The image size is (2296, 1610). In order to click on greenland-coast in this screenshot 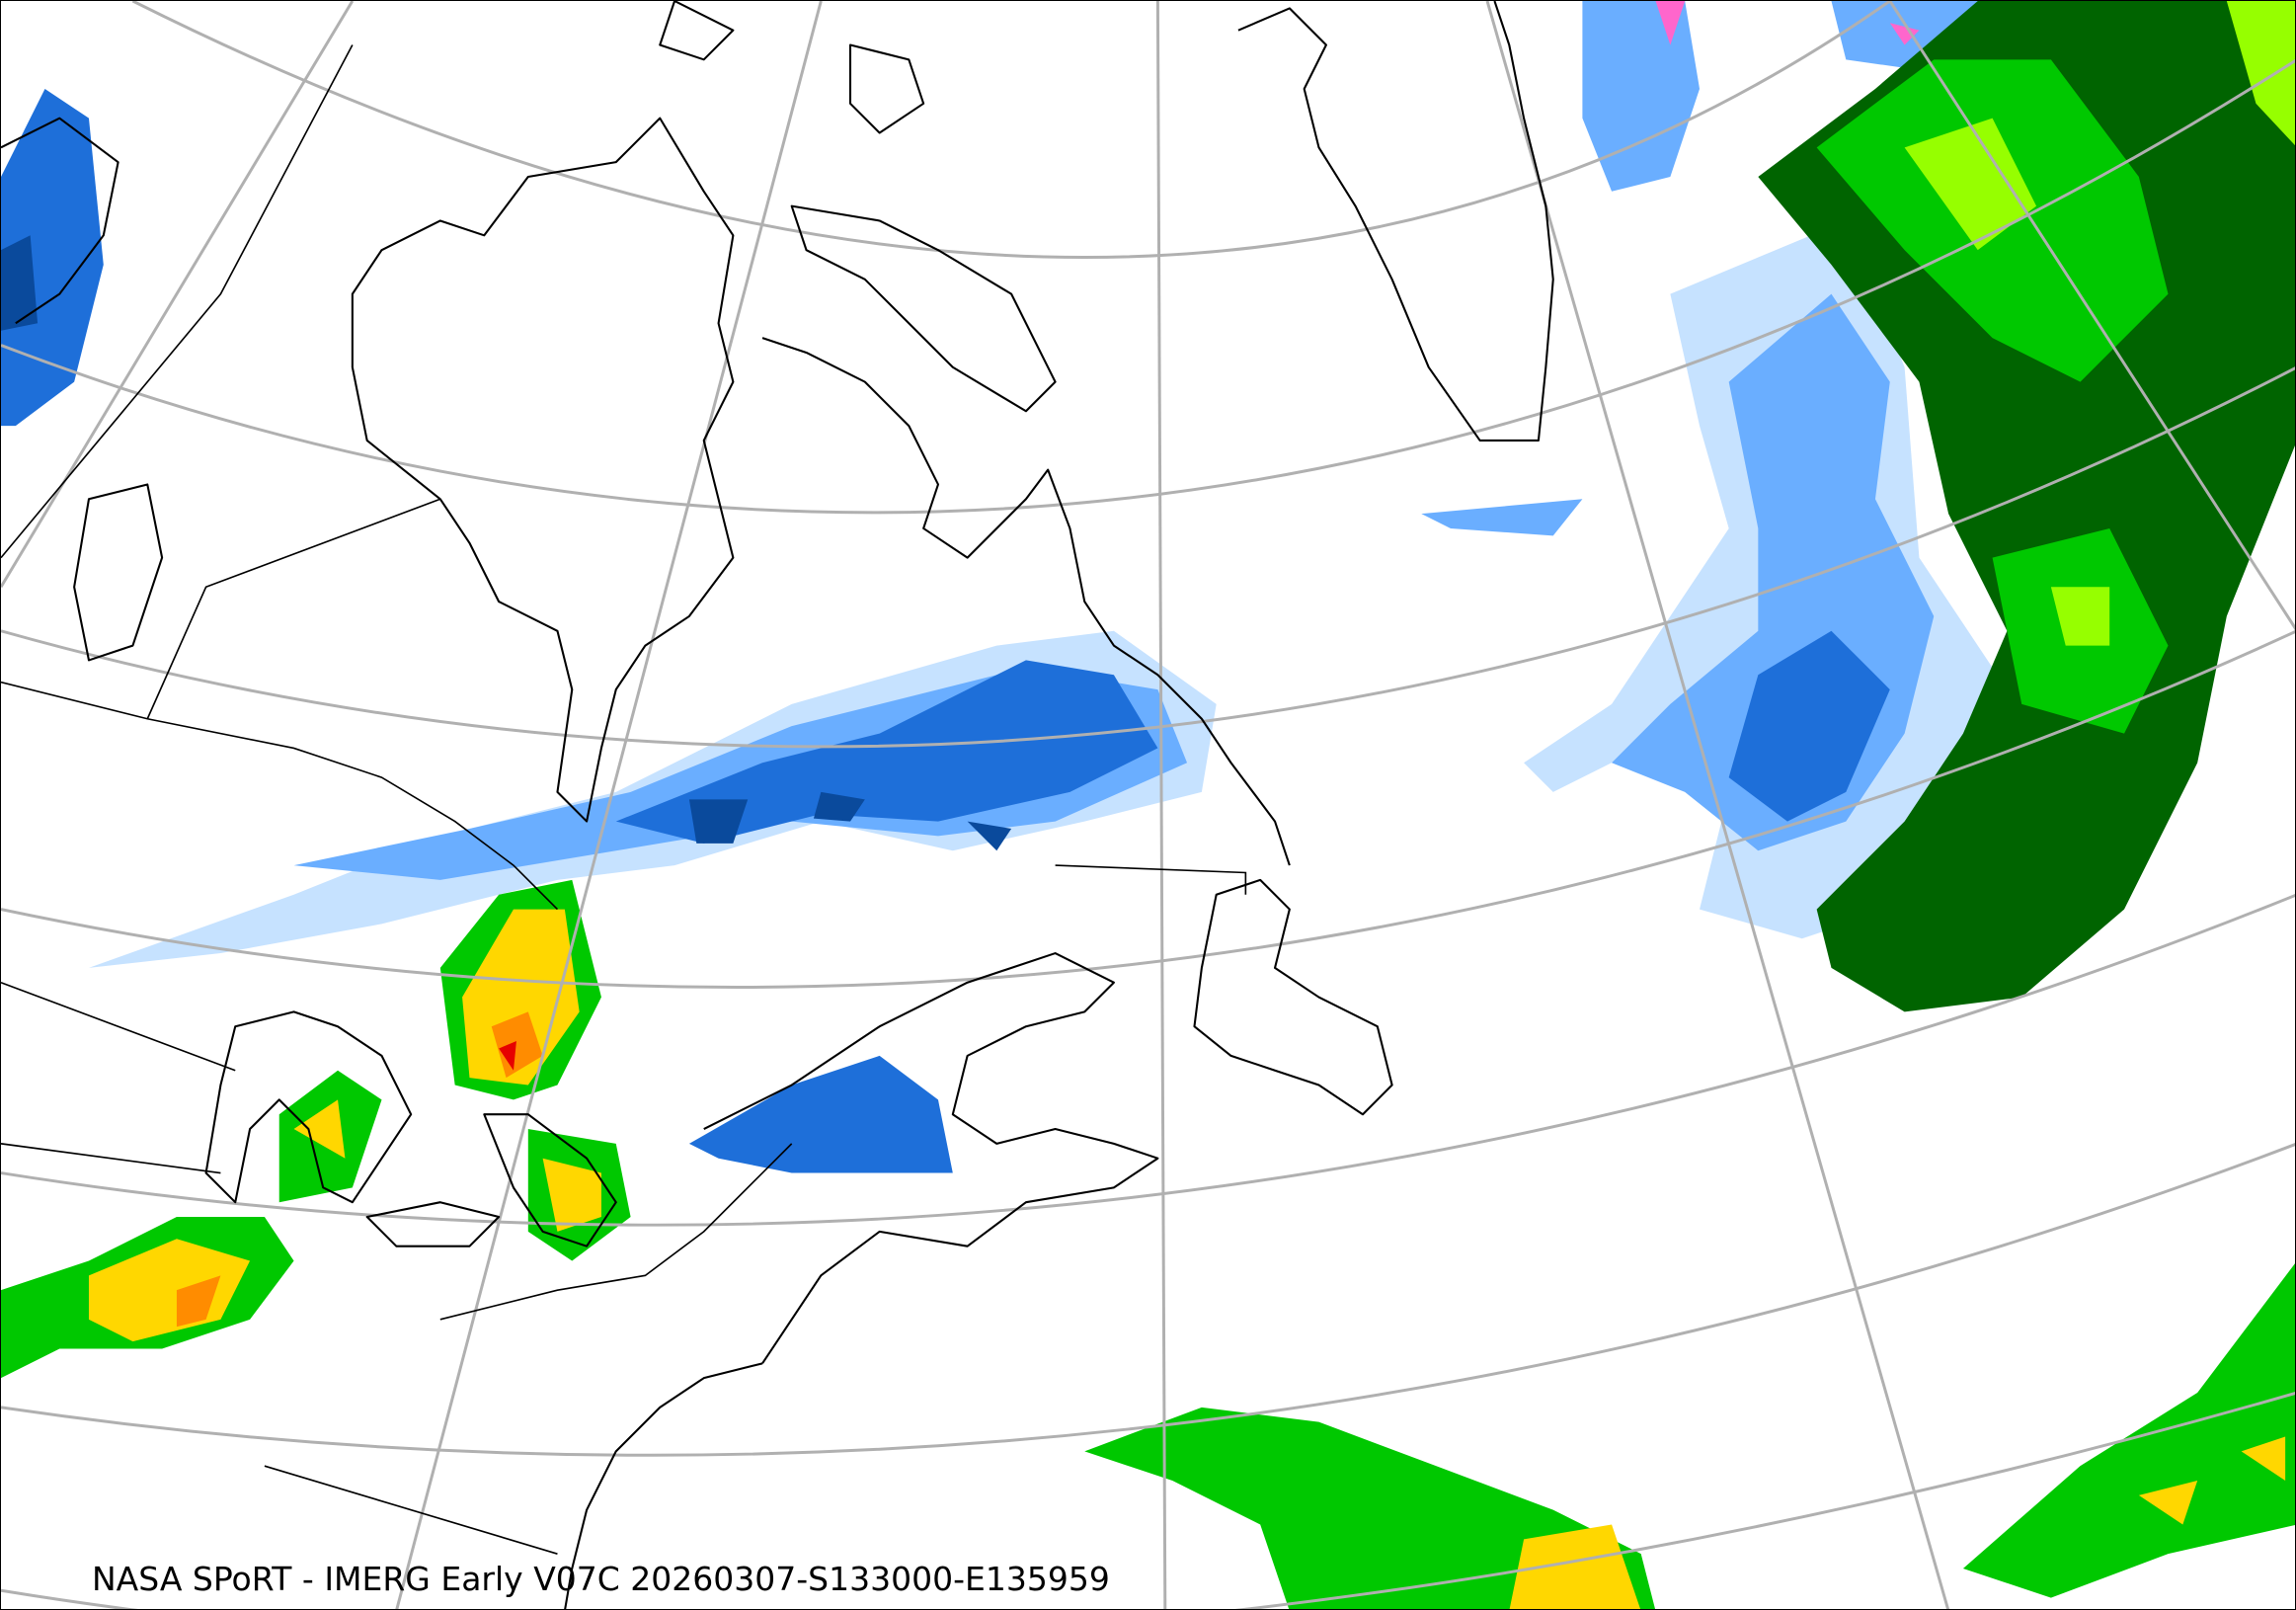, I will do `click(1395, 221)`.